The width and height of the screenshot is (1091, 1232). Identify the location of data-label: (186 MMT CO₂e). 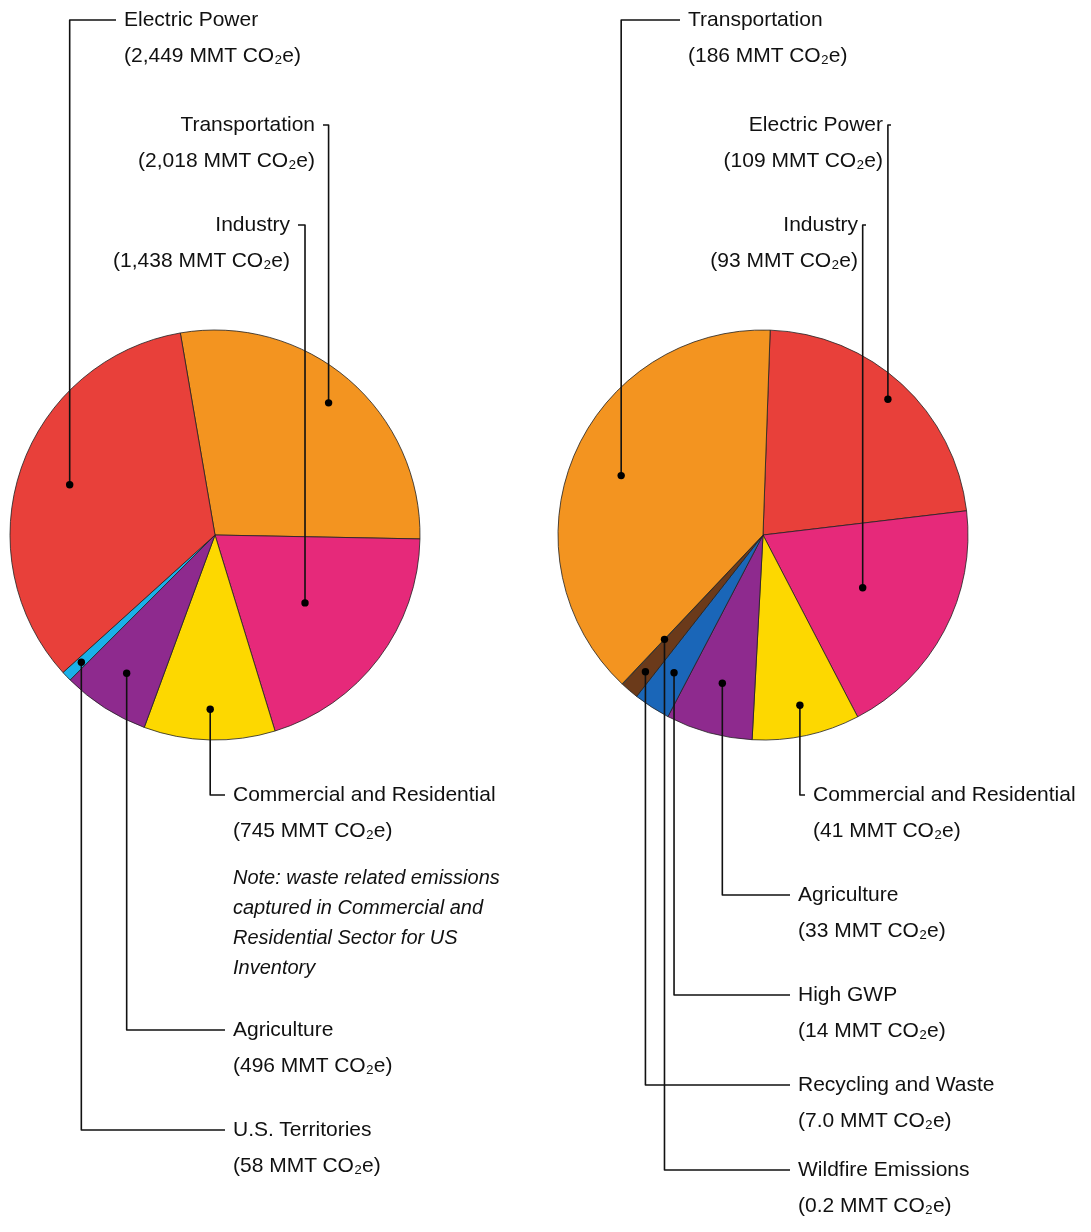
(768, 54).